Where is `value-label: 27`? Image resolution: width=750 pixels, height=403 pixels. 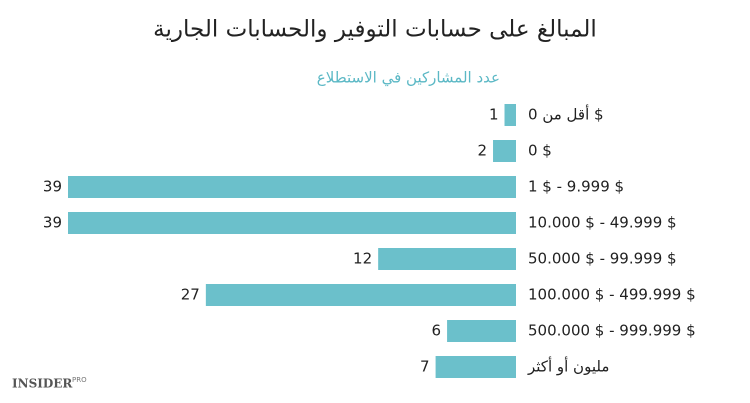
value-label: 27 is located at coordinates (190, 295).